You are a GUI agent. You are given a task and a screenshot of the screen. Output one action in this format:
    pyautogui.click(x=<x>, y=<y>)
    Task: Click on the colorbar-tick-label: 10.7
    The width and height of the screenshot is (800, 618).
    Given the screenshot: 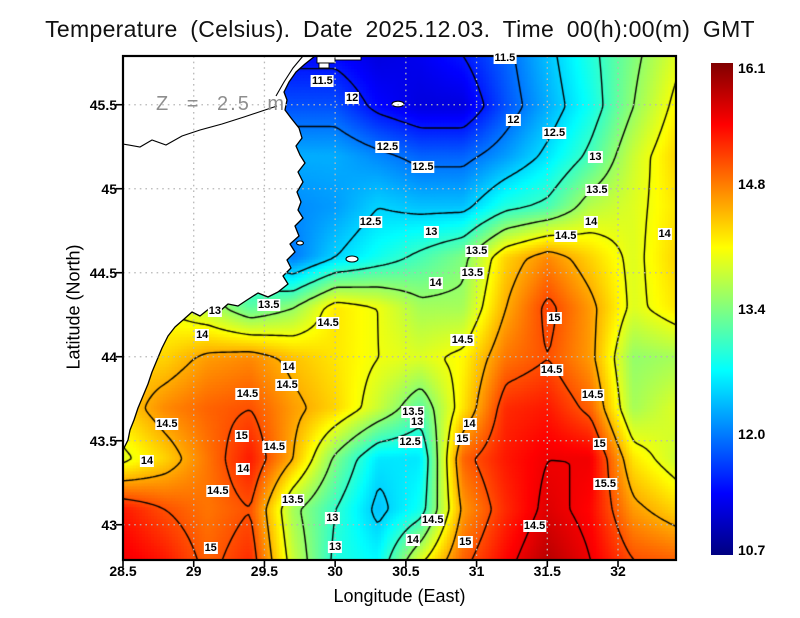 What is the action you would take?
    pyautogui.click(x=752, y=550)
    